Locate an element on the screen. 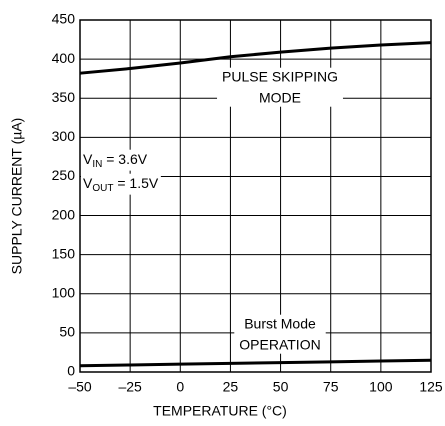  y-tick-label: 0 is located at coordinates (71, 371).